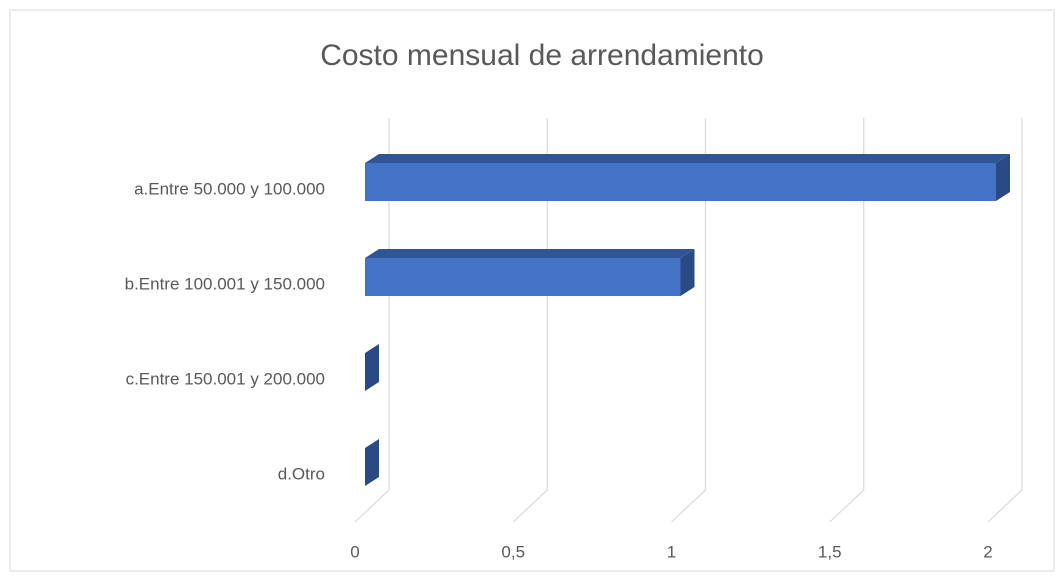 This screenshot has height=581, width=1064. Describe the element at coordinates (354, 551) in the screenshot. I see `x-tick-label: 0` at that location.